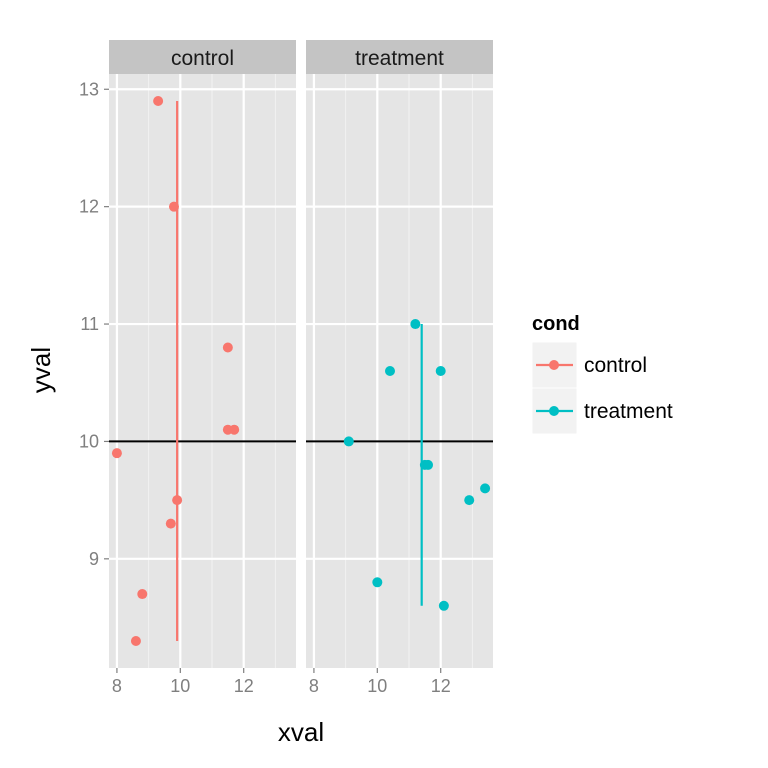 The height and width of the screenshot is (768, 768). I want to click on legend-entry-control: control, so click(589, 365).